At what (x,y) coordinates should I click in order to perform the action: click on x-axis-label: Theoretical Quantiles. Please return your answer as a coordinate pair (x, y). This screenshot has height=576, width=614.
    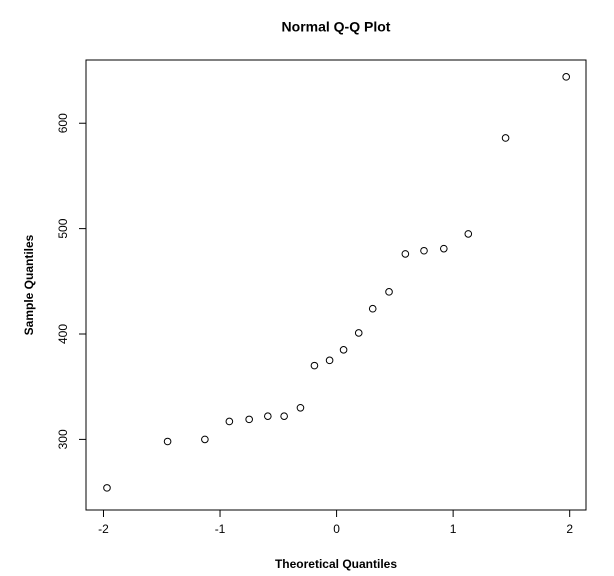
    Looking at the image, I should click on (336, 564).